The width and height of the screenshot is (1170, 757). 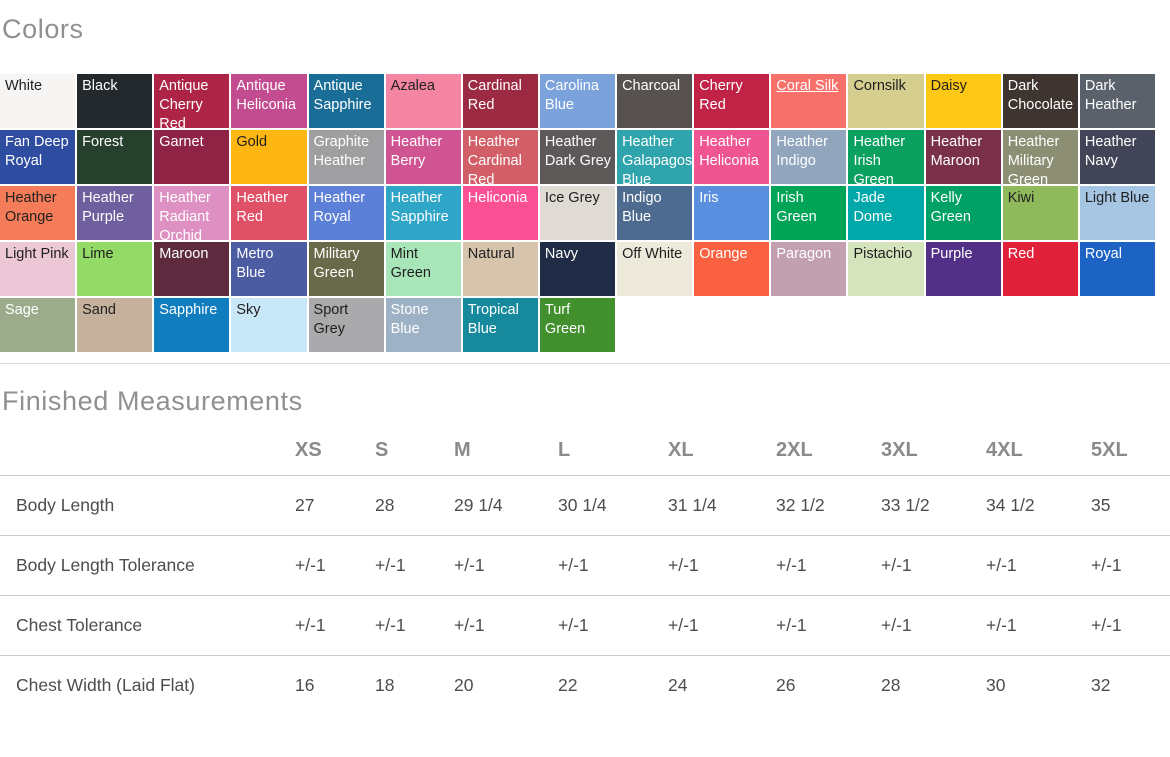 I want to click on color-swatch: Dark Chocolate, so click(x=1040, y=101).